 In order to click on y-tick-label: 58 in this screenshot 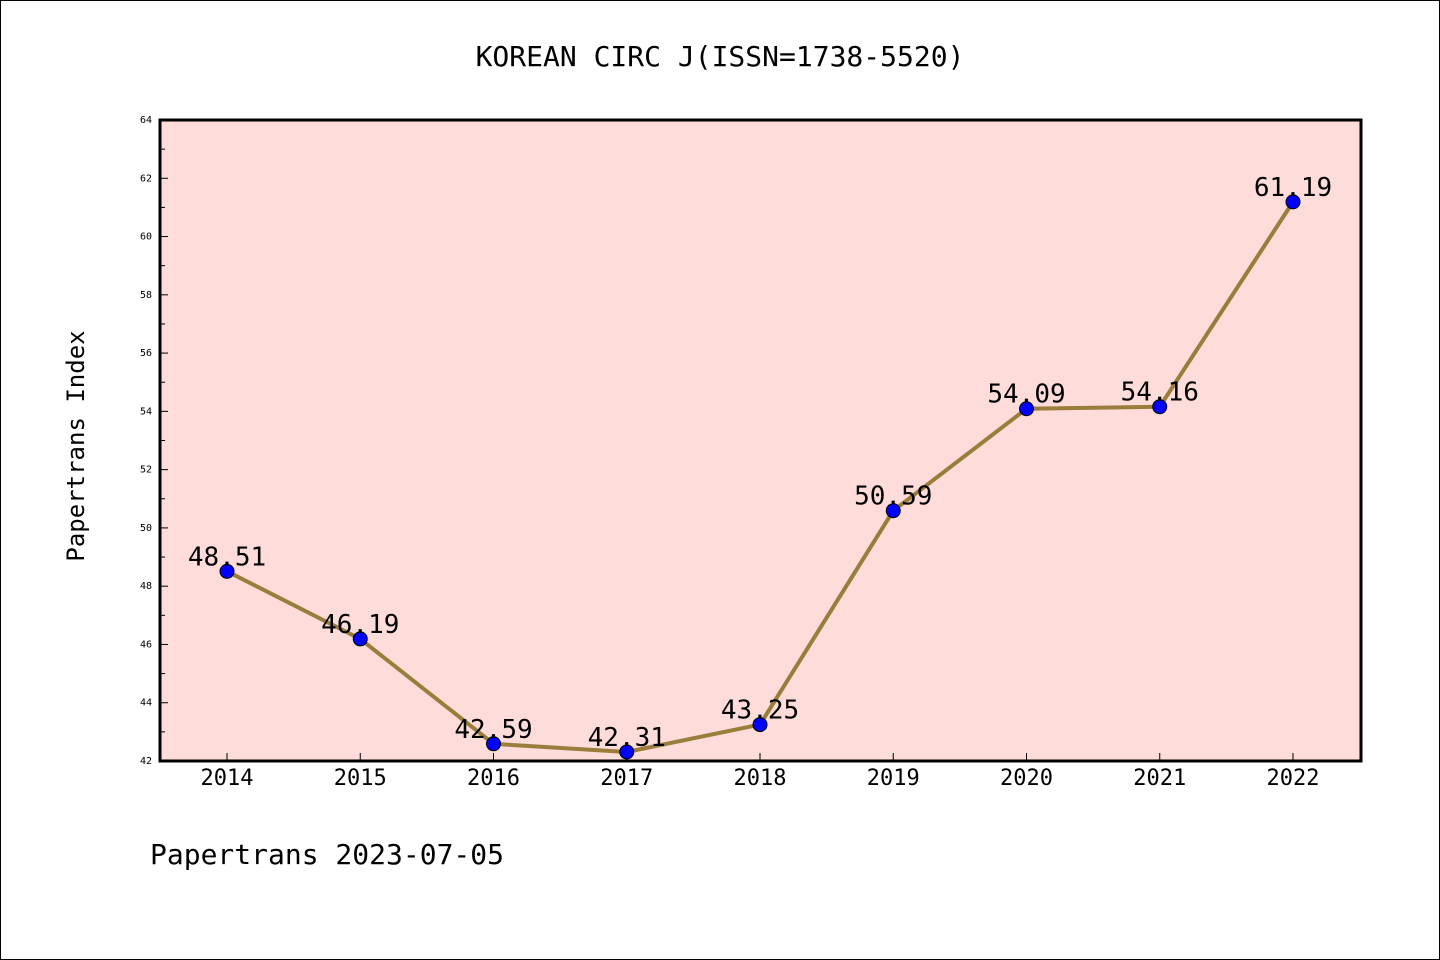, I will do `click(146, 295)`.